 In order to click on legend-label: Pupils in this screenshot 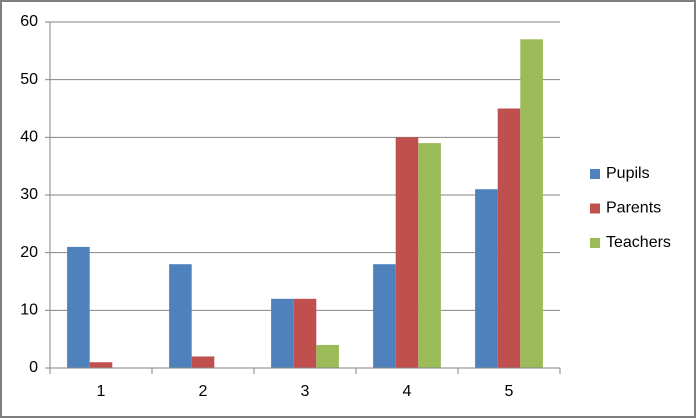, I will do `click(628, 173)`.